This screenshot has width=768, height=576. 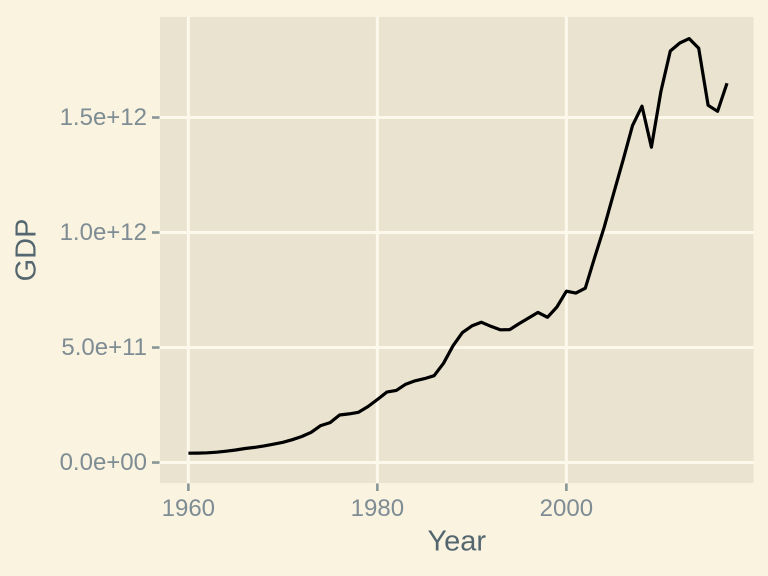 What do you see at coordinates (26, 250) in the screenshot?
I see `y-axis-title: GDP` at bounding box center [26, 250].